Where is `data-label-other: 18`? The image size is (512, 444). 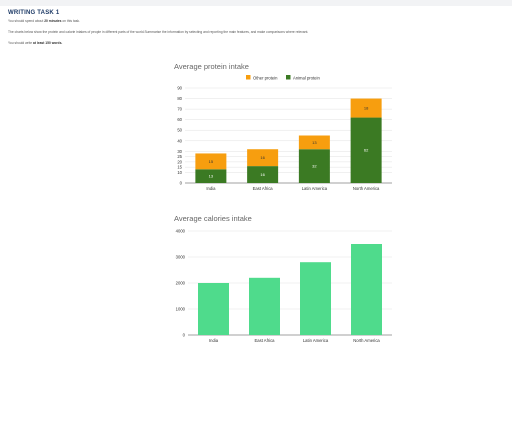 data-label-other: 18 is located at coordinates (366, 107).